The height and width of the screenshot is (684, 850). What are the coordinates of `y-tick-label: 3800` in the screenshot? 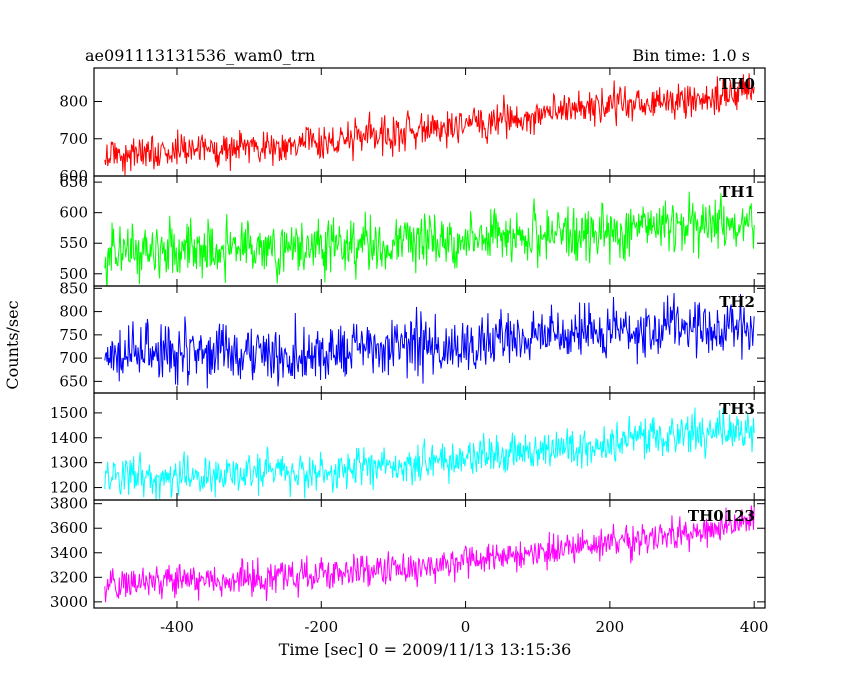 It's located at (69, 504).